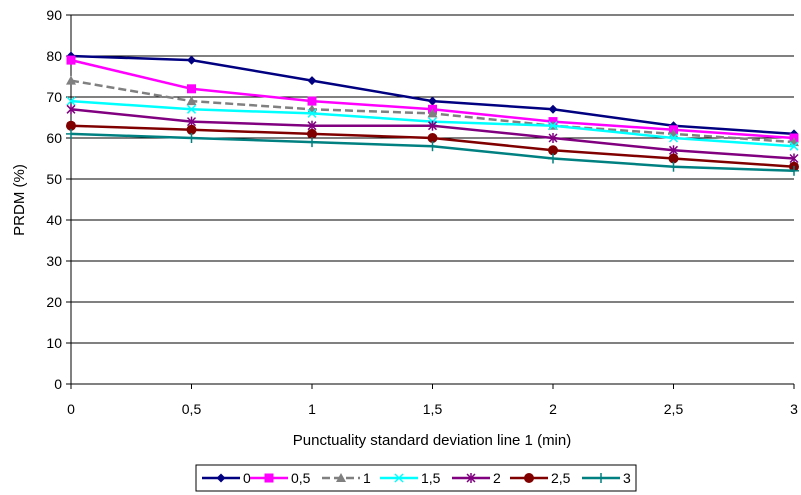  What do you see at coordinates (71, 409) in the screenshot?
I see `x-tick-label: 0` at bounding box center [71, 409].